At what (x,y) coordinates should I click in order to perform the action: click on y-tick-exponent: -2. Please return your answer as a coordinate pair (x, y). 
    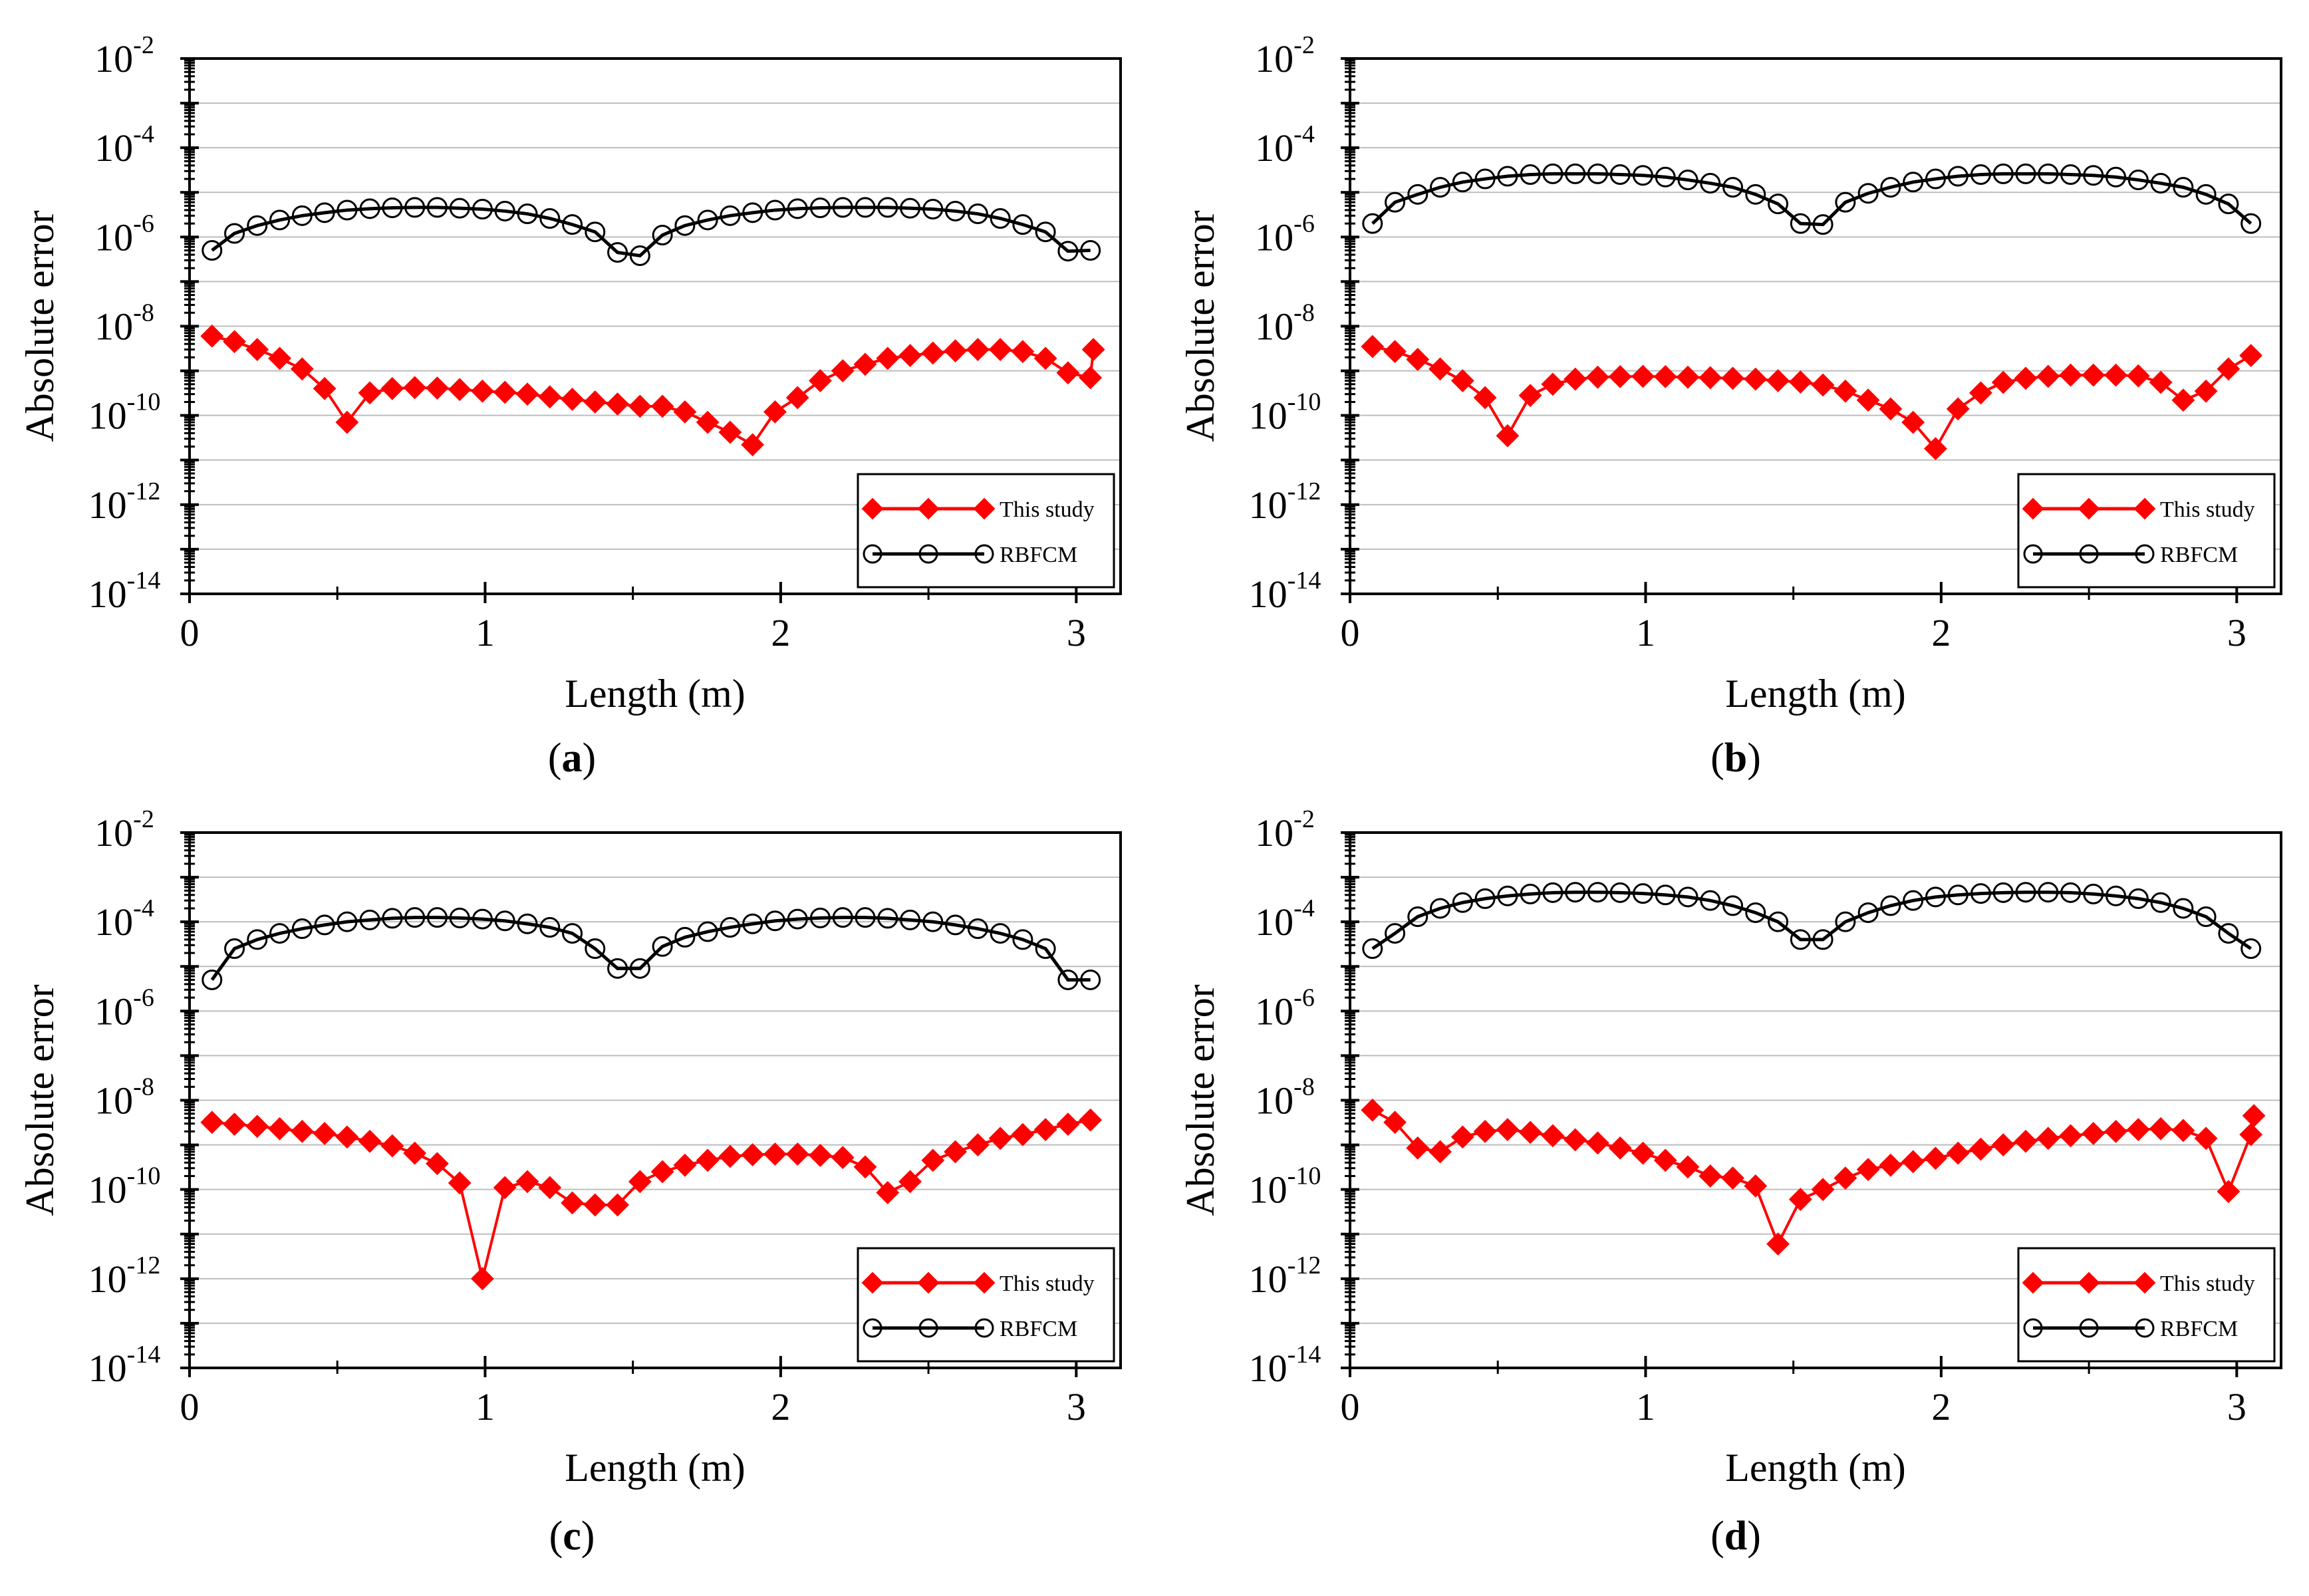
    Looking at the image, I should click on (1304, 819).